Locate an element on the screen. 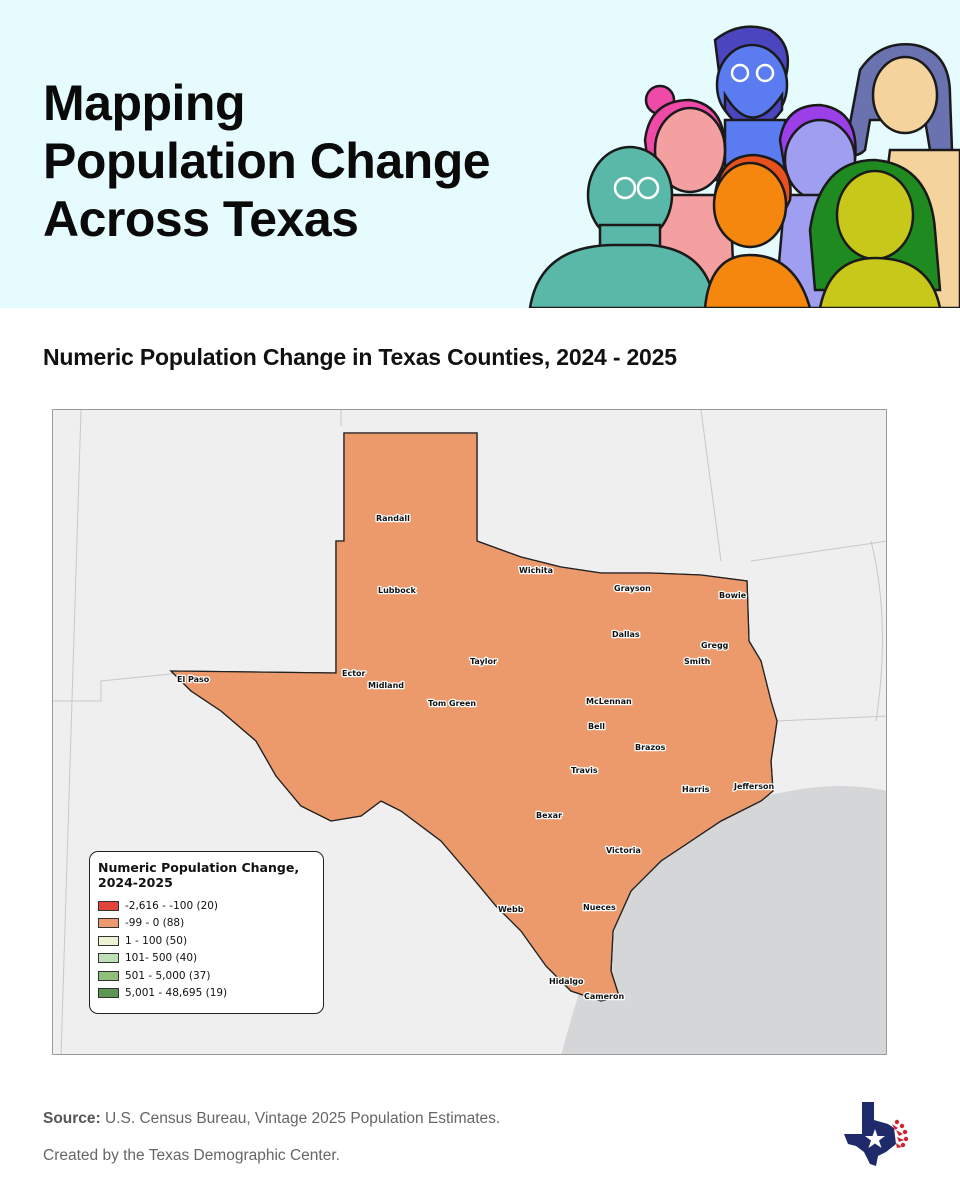 The width and height of the screenshot is (960, 1200). legend-item: 5,001 - 48,695 (19) is located at coordinates (206, 994).